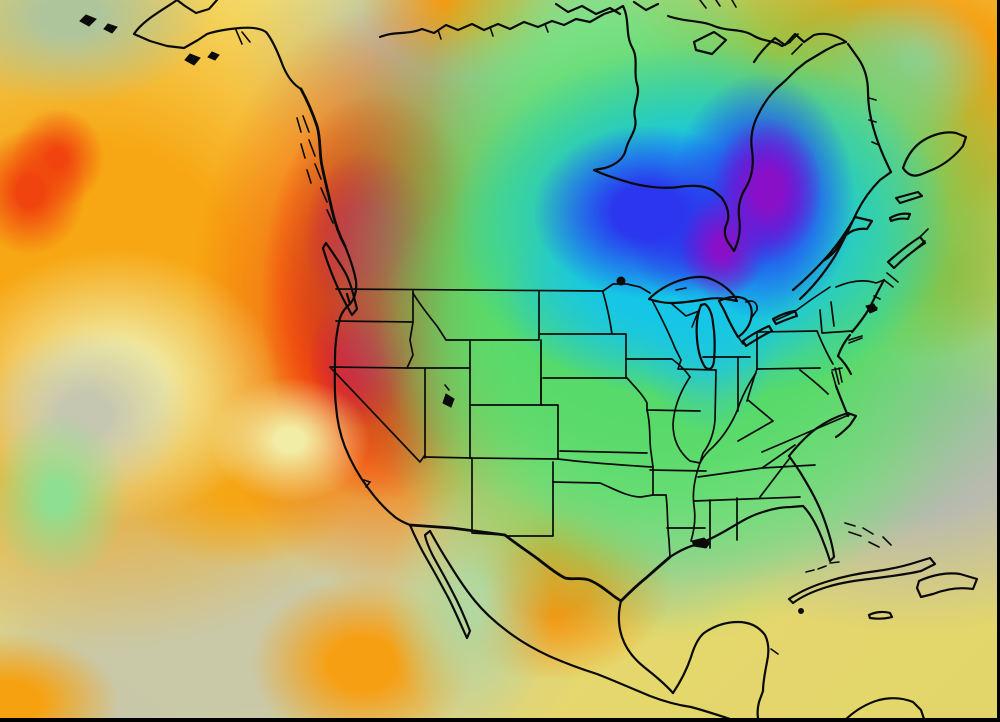 This screenshot has height=722, width=1000. What do you see at coordinates (825, 622) in the screenshot?
I see `coastline-caribbean` at bounding box center [825, 622].